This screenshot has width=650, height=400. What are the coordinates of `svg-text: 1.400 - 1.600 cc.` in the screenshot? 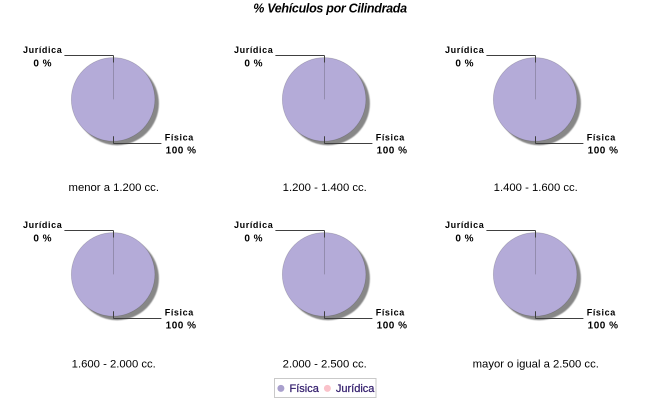 It's located at (536, 188).